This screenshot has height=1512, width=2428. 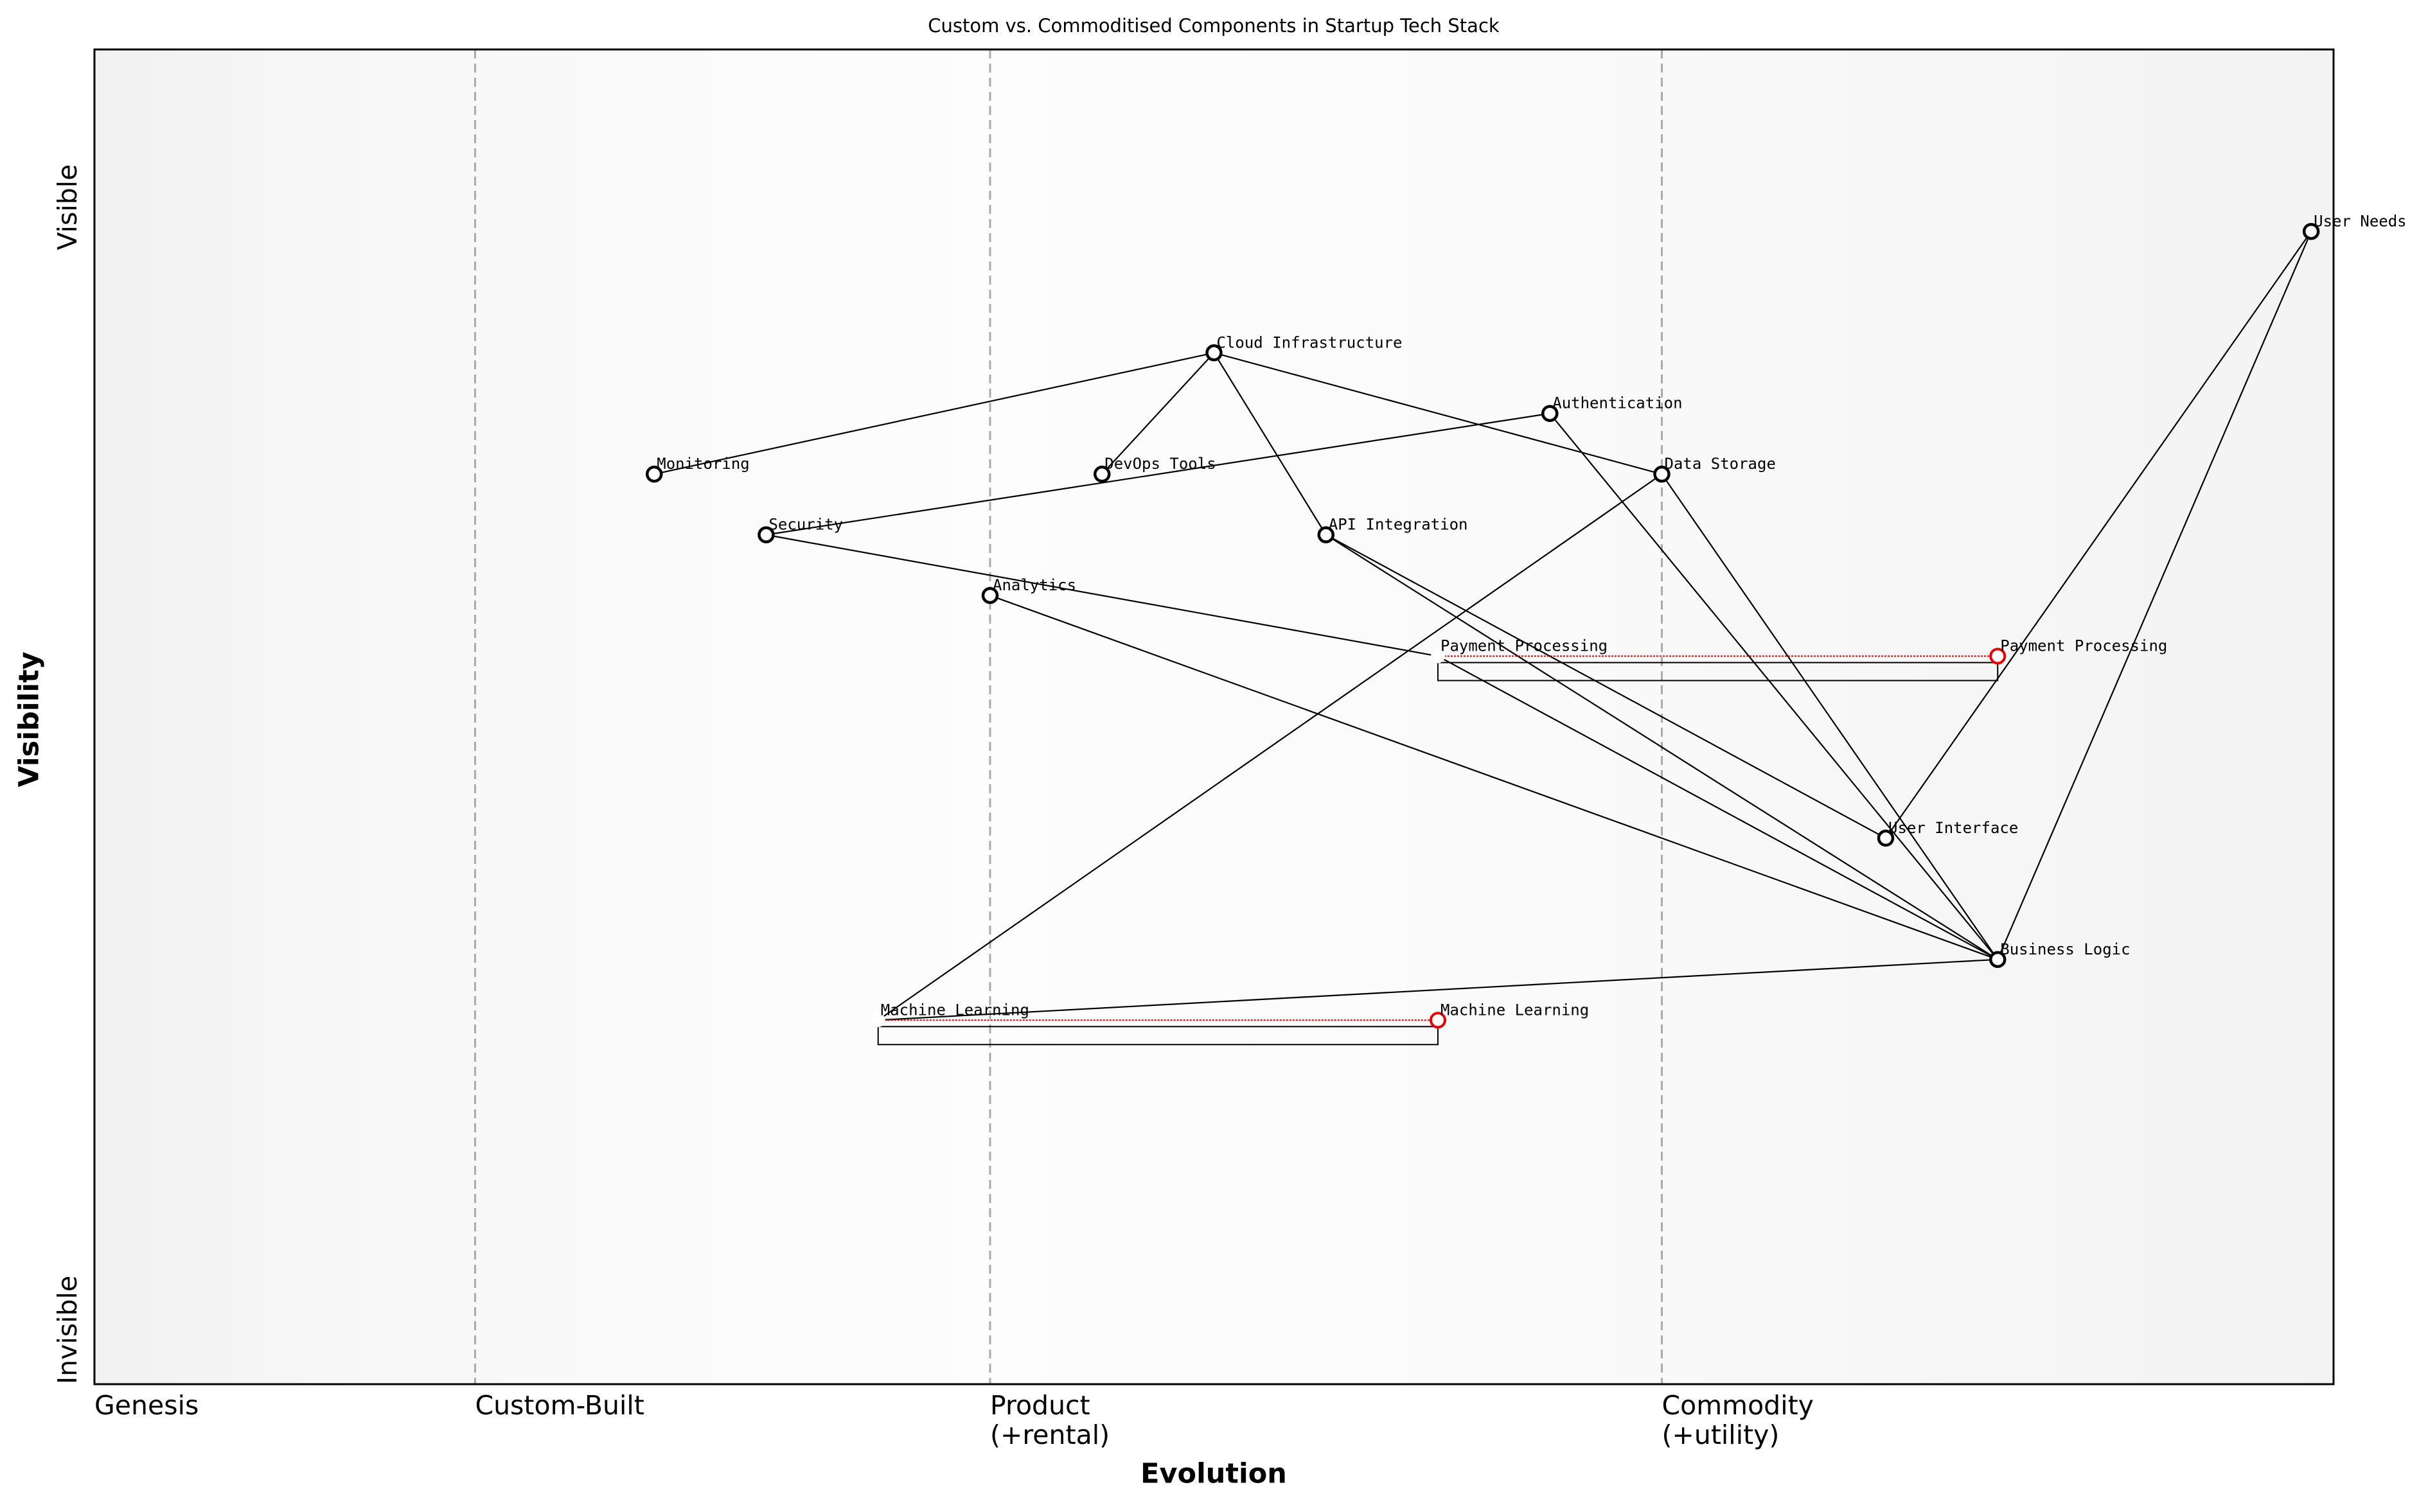 What do you see at coordinates (1050, 1420) in the screenshot?
I see `x-tick-label: Product (+rental)` at bounding box center [1050, 1420].